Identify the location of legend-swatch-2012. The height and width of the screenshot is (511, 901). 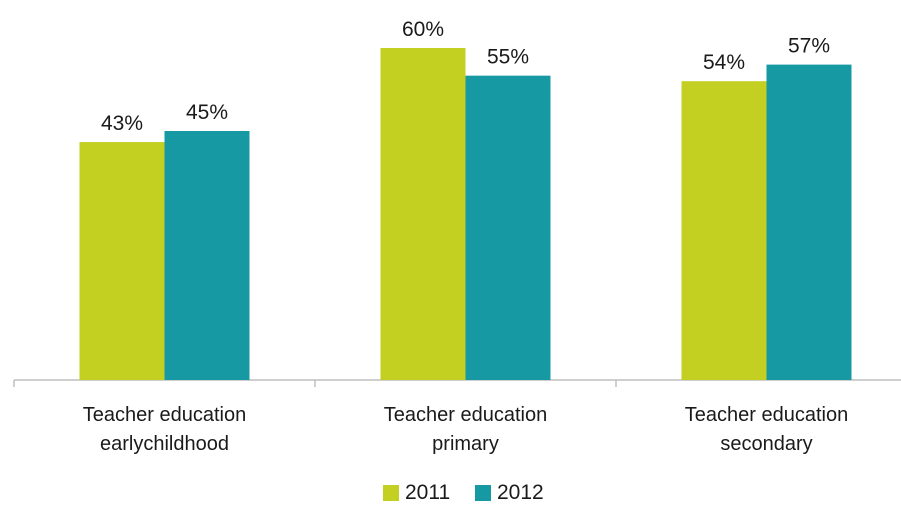
(483, 493).